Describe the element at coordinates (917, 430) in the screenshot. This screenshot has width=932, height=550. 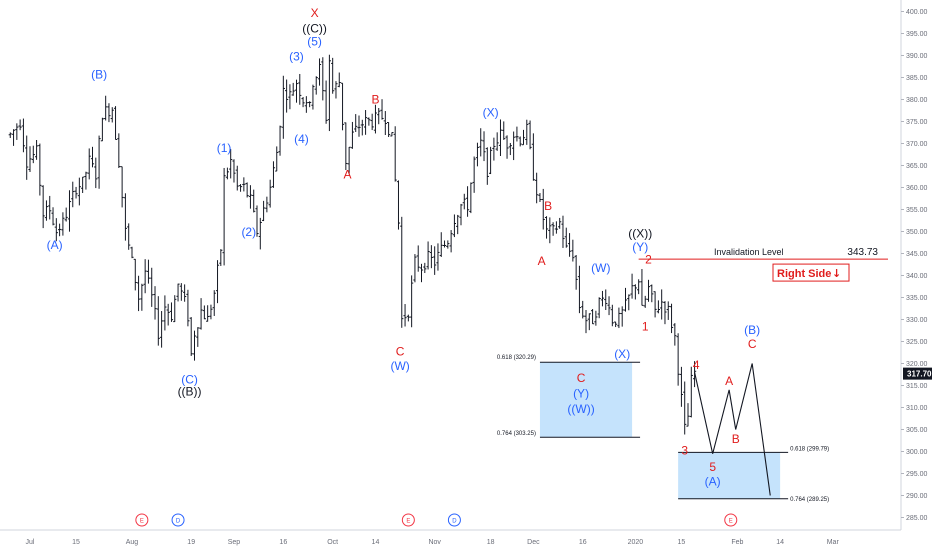
I see `price-tick-label: 305.00` at that location.